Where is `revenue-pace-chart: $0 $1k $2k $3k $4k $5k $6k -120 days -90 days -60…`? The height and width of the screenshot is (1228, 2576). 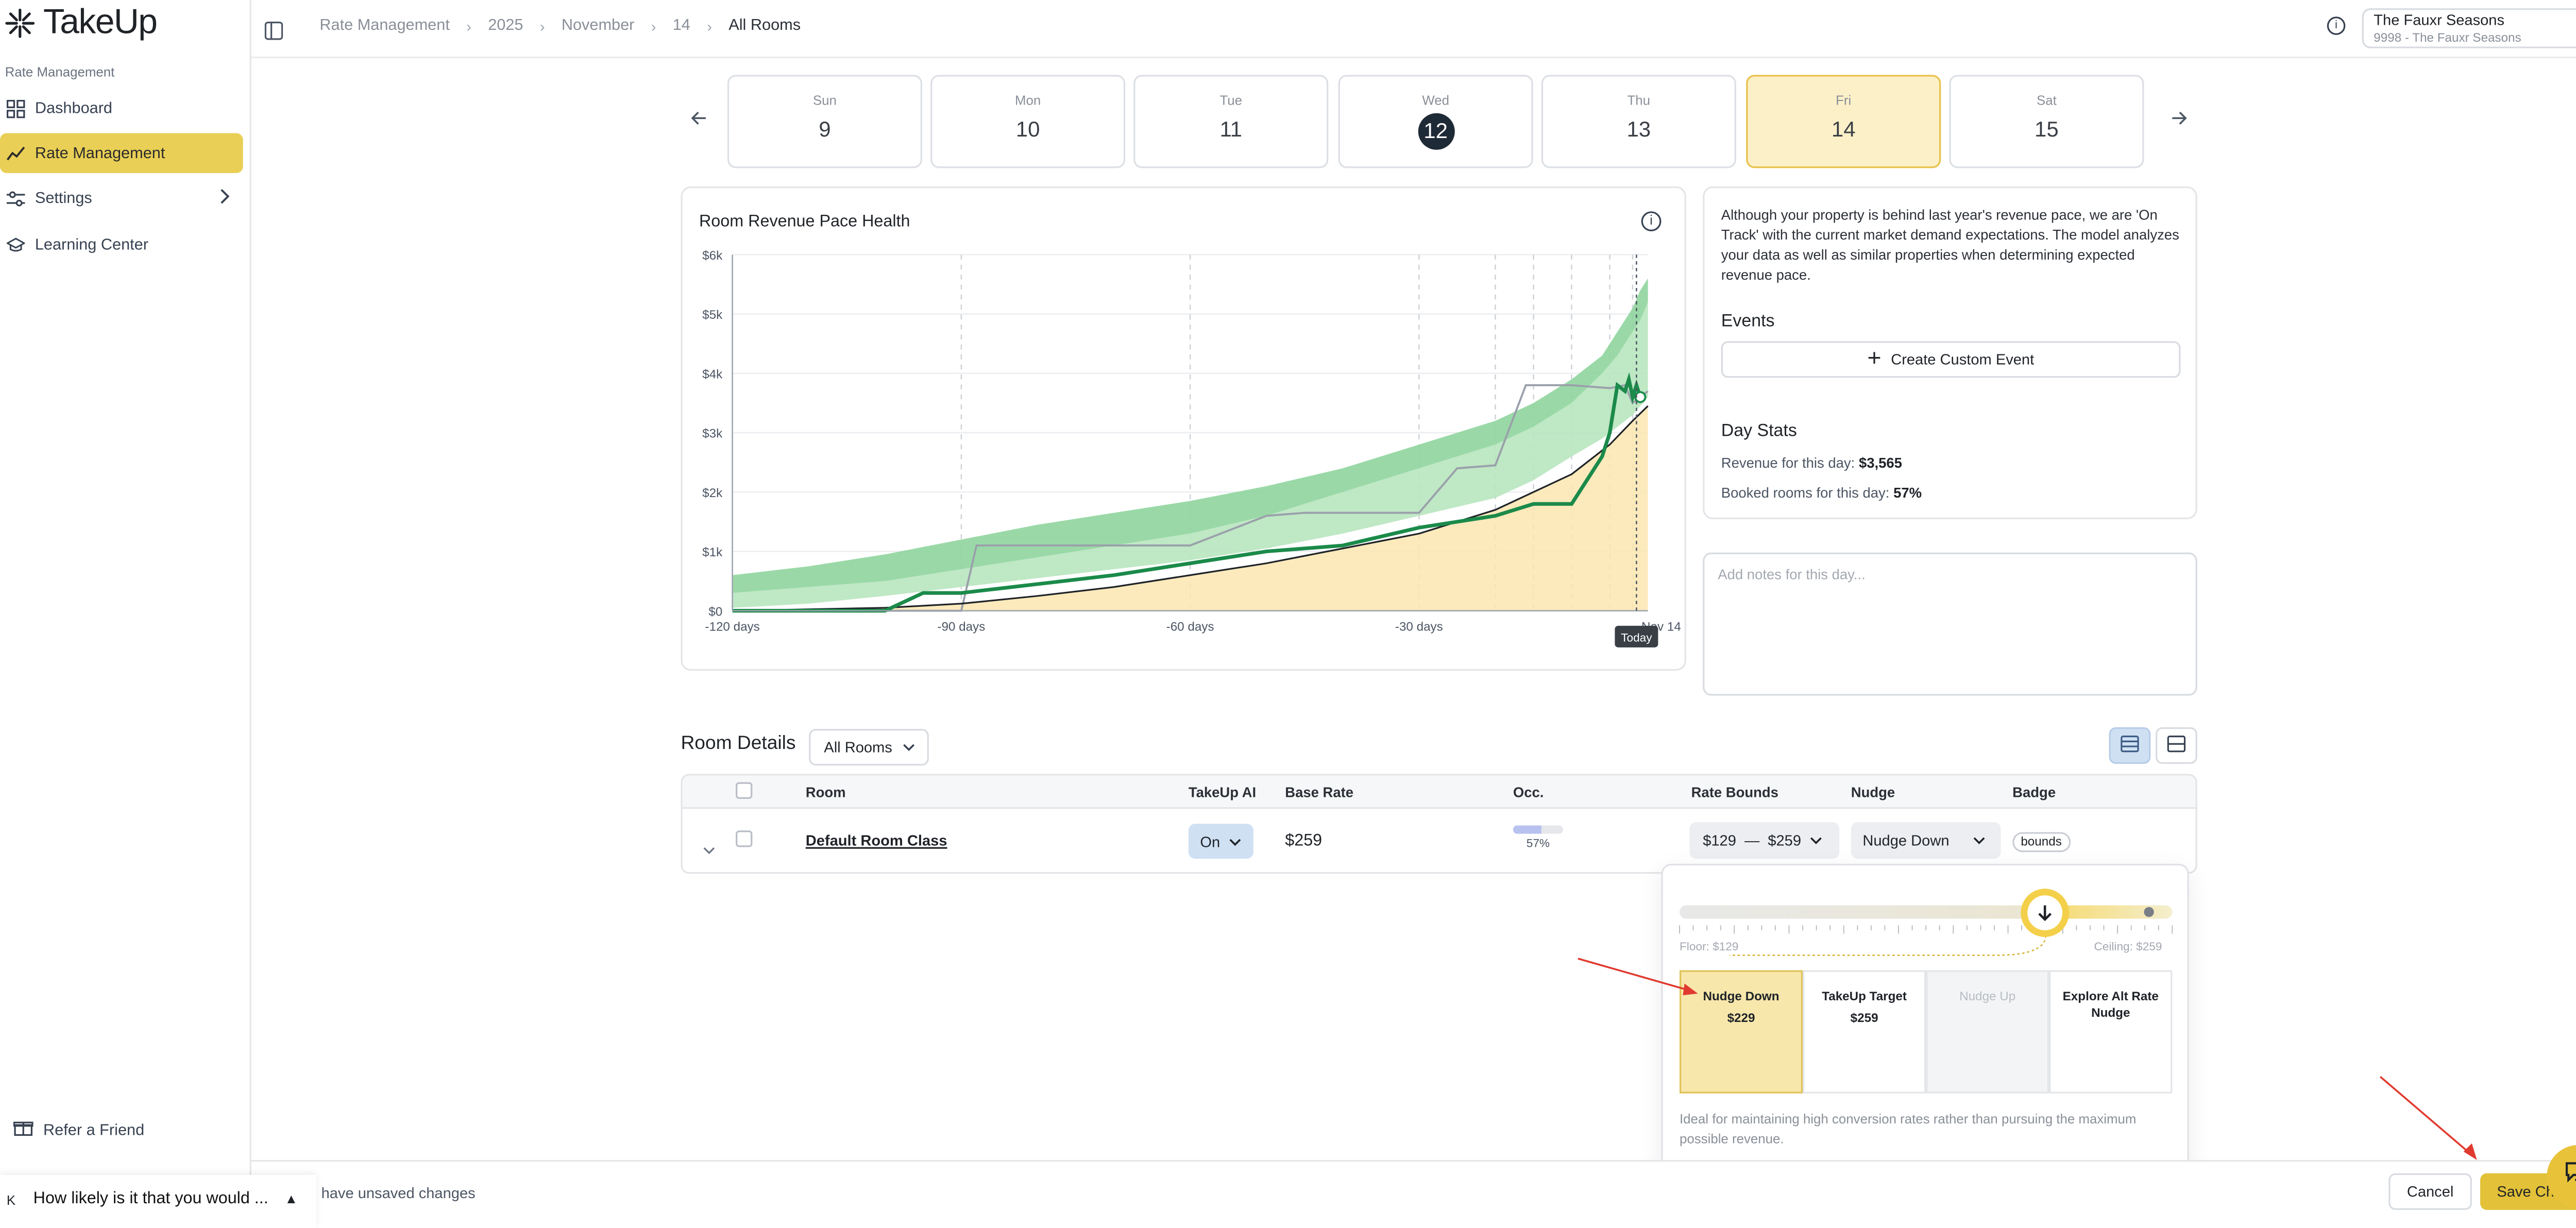
revenue-pace-chart: $0 $1k $2k $3k $4k $5k $6k -120 days -90 days -60… is located at coordinates (1191, 448).